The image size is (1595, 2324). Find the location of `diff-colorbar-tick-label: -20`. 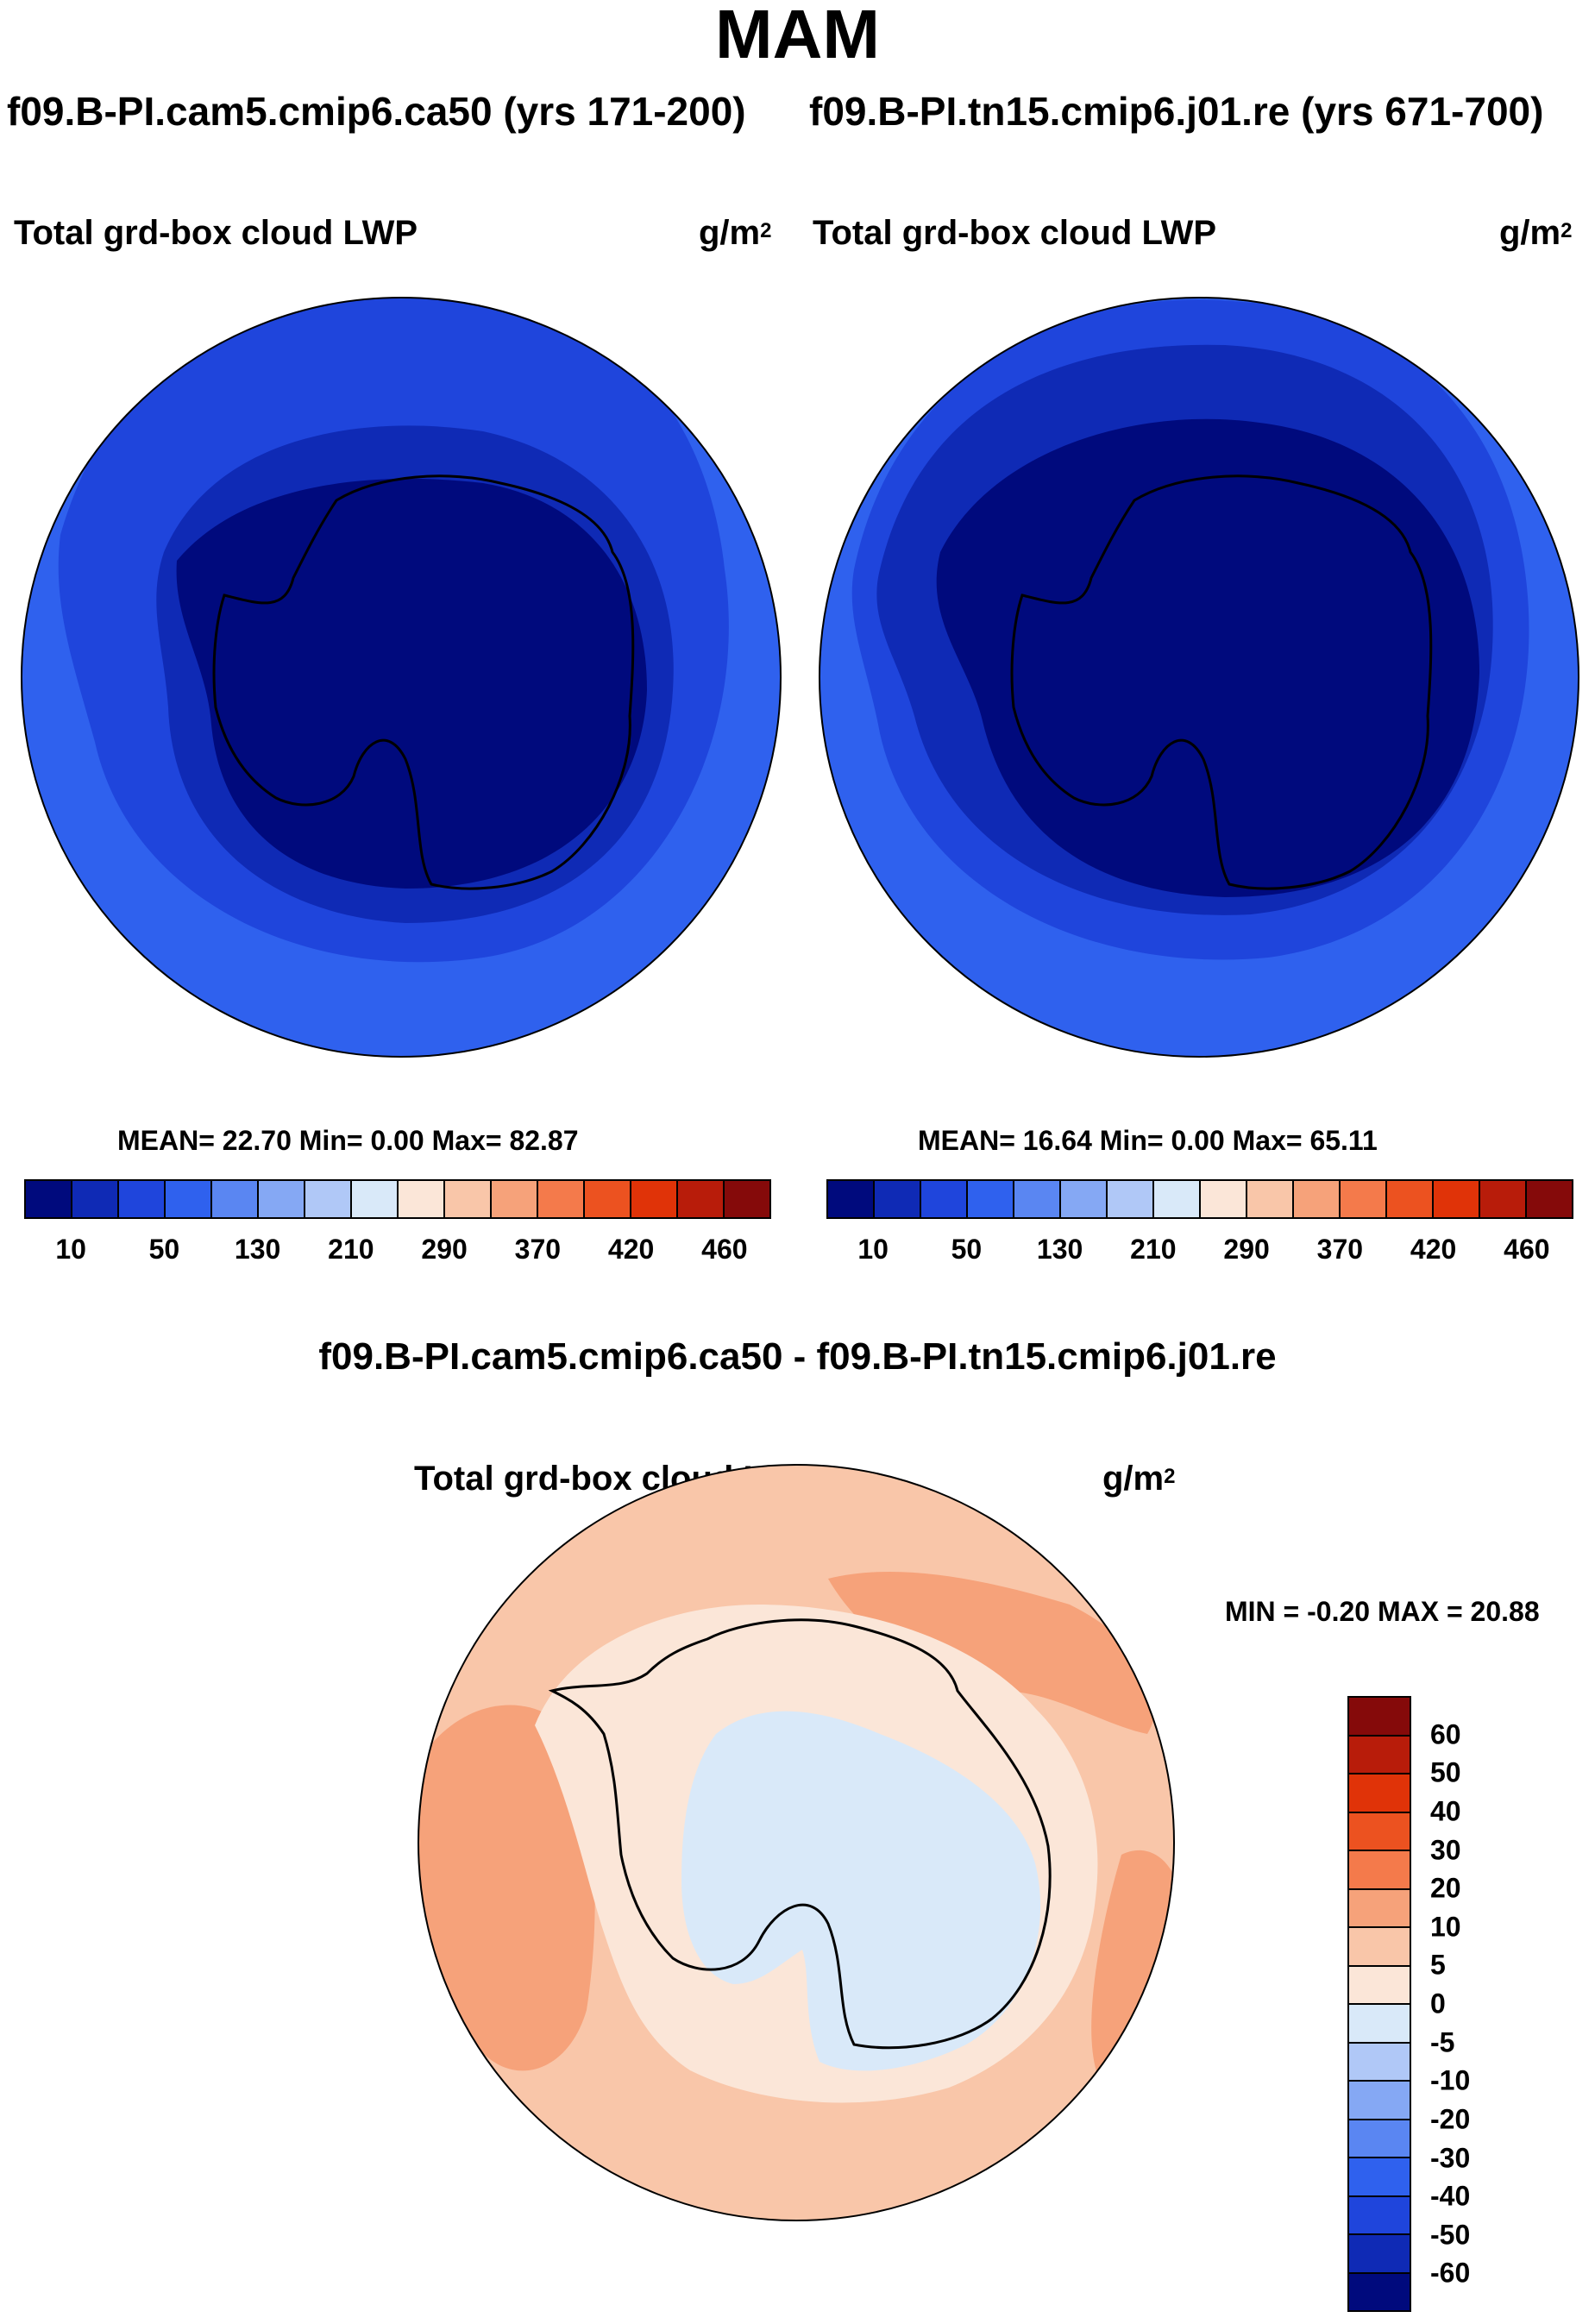

diff-colorbar-tick-label: -20 is located at coordinates (1450, 2119).